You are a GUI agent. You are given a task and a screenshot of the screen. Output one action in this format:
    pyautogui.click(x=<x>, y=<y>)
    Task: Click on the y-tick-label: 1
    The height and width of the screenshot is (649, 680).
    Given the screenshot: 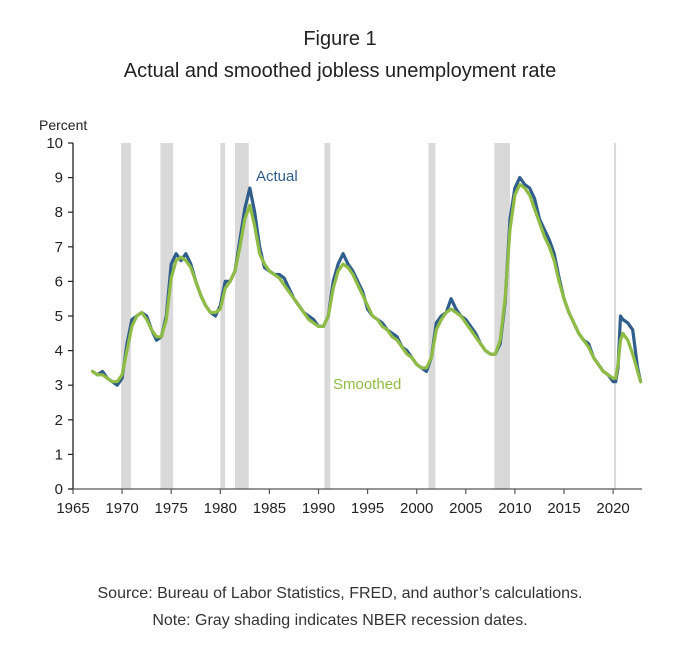 What is the action you would take?
    pyautogui.click(x=59, y=454)
    